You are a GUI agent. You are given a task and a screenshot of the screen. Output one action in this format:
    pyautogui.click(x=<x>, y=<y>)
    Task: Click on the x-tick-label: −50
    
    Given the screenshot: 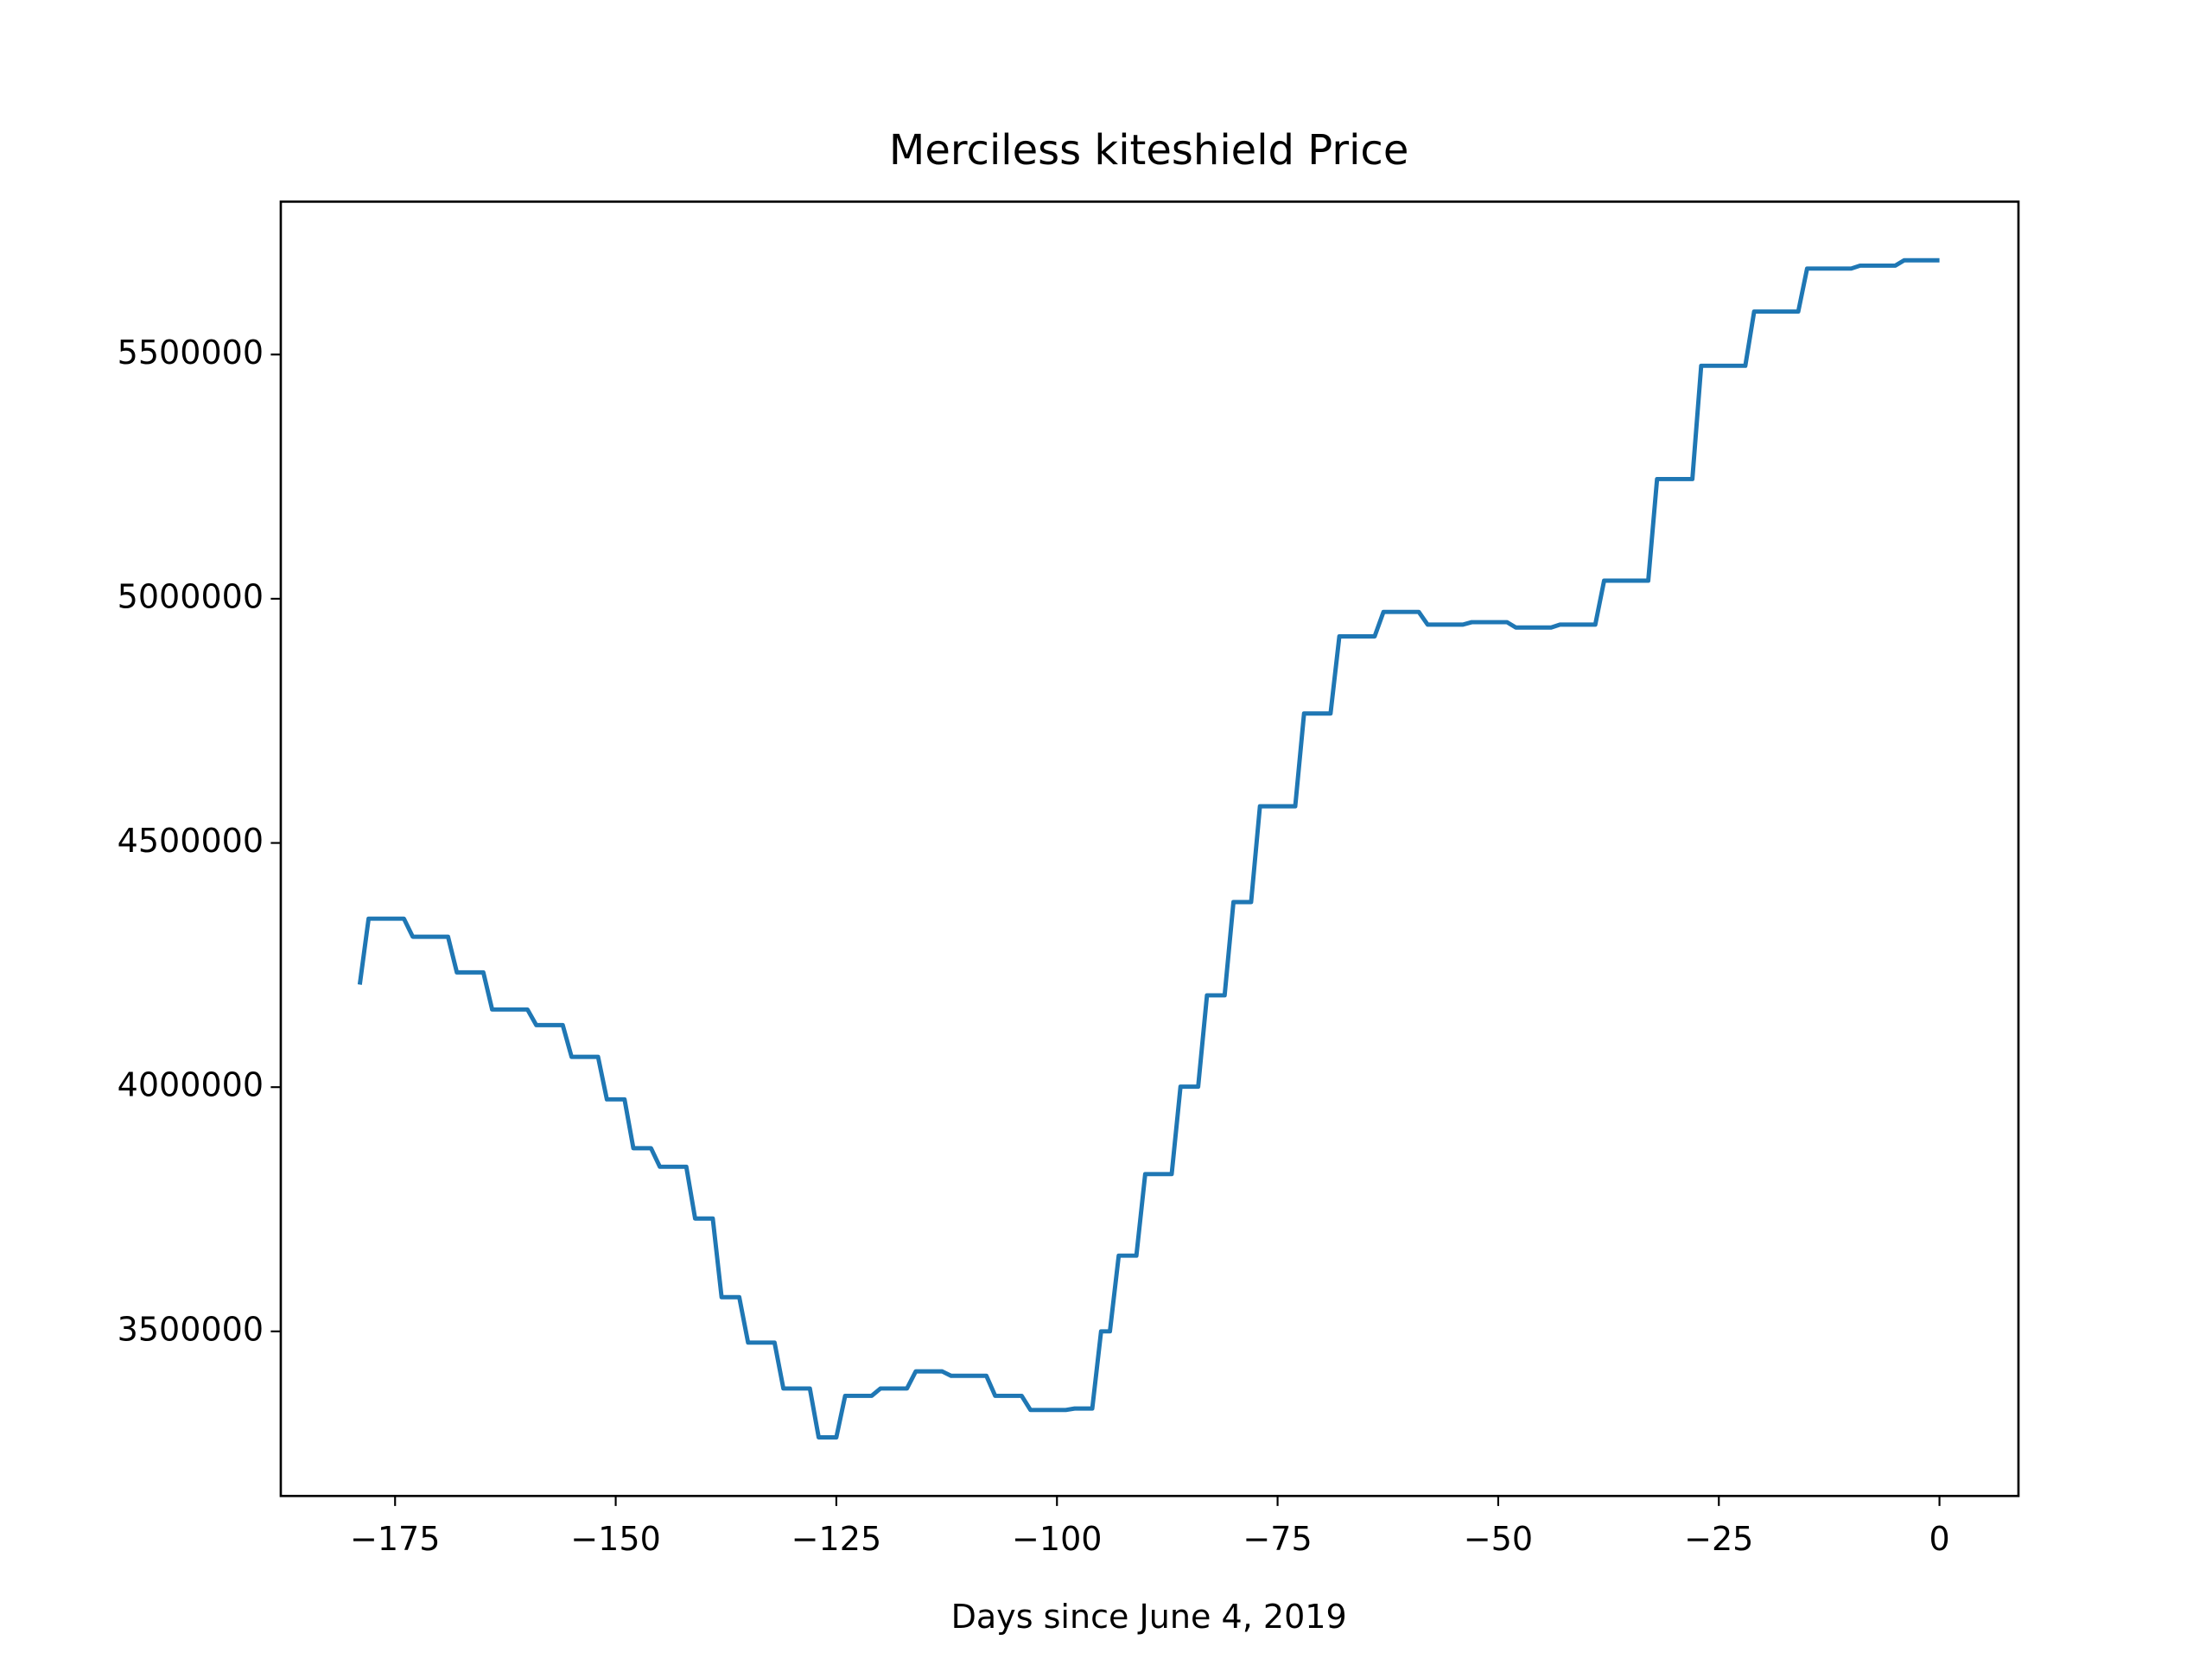 What is the action you would take?
    pyautogui.click(x=1498, y=1539)
    